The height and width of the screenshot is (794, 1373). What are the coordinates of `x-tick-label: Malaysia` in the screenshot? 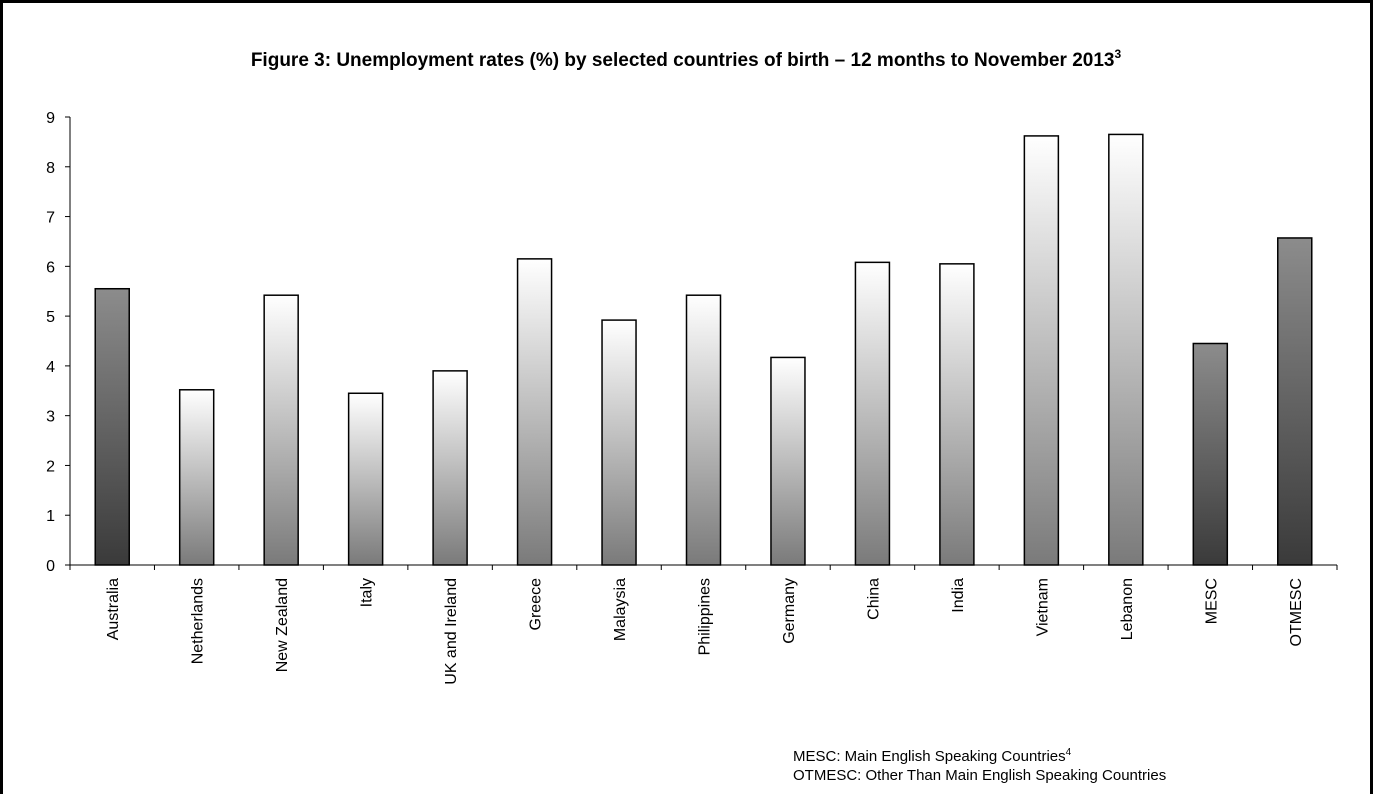 It's located at (620, 609).